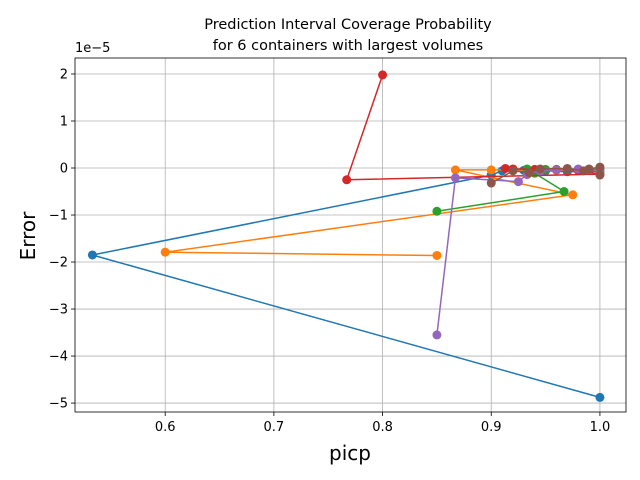  I want to click on x-tick-label: 0.9, so click(491, 427).